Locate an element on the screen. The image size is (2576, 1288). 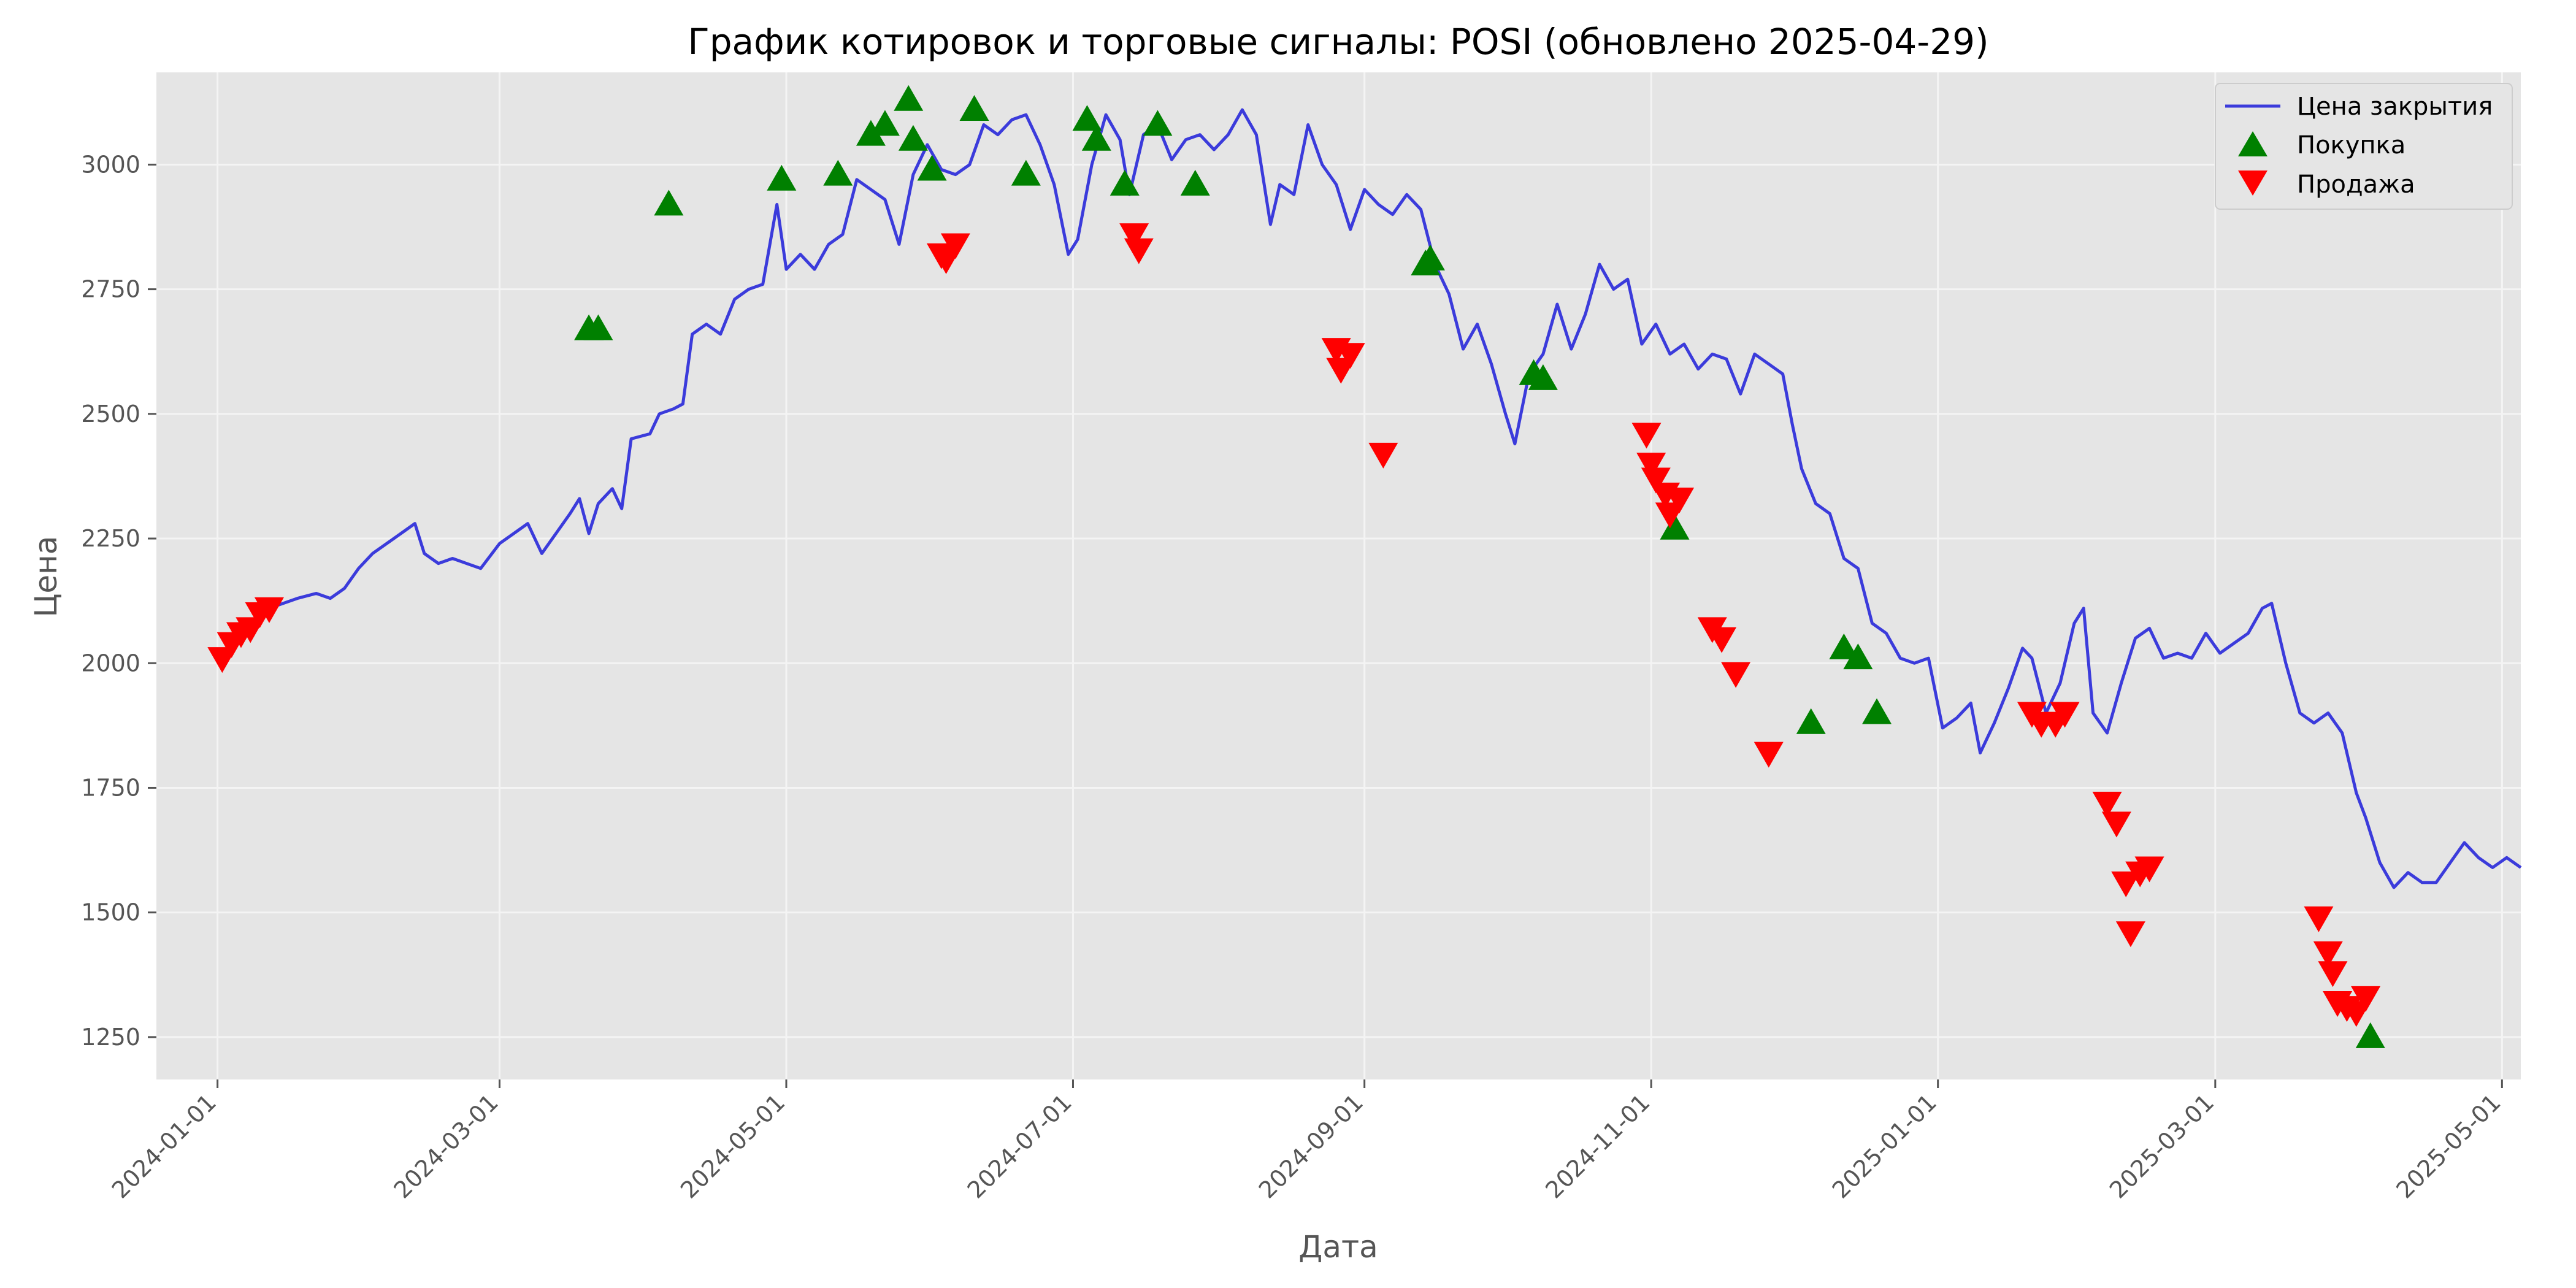
y-tick-label: 2250 is located at coordinates (110, 538).